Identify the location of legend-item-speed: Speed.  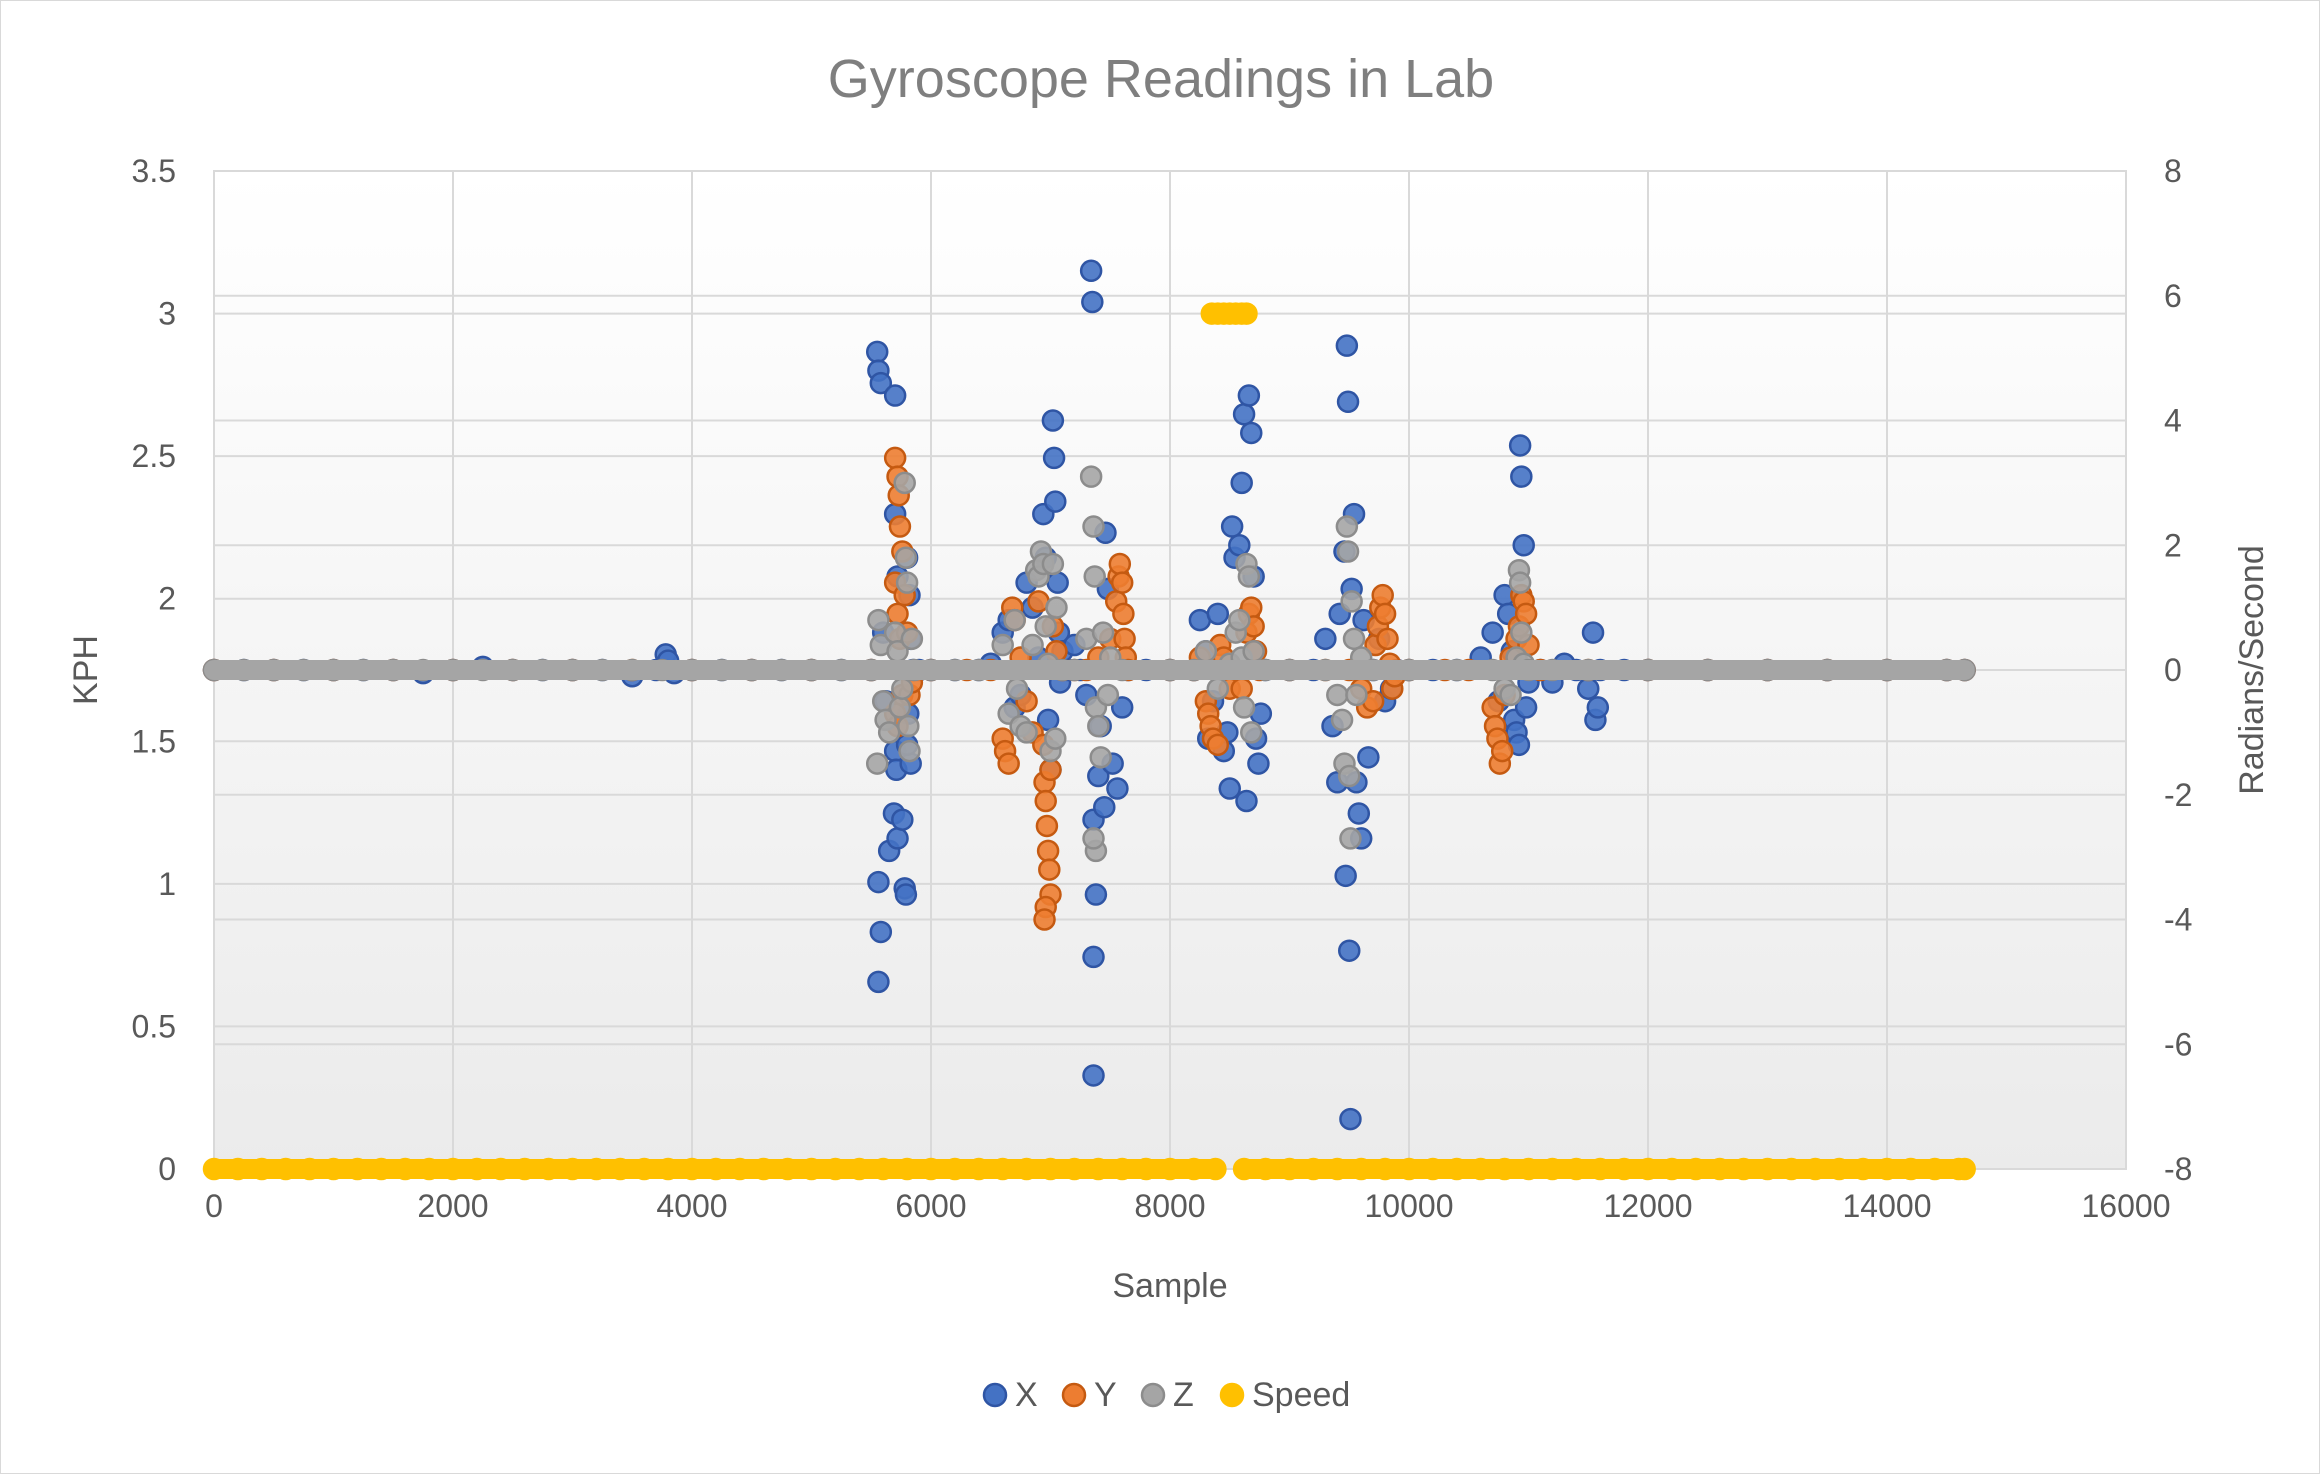
(1284, 1395).